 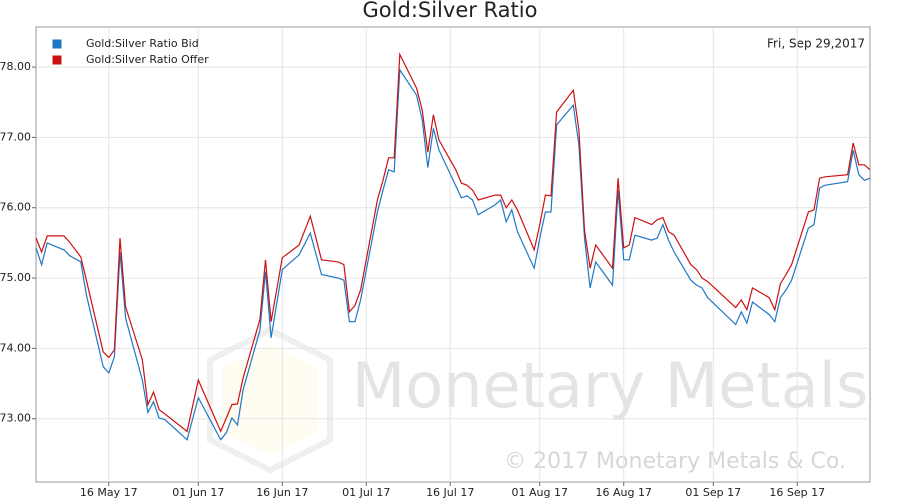 I want to click on watermark: Monetary Metals, so click(x=610, y=385).